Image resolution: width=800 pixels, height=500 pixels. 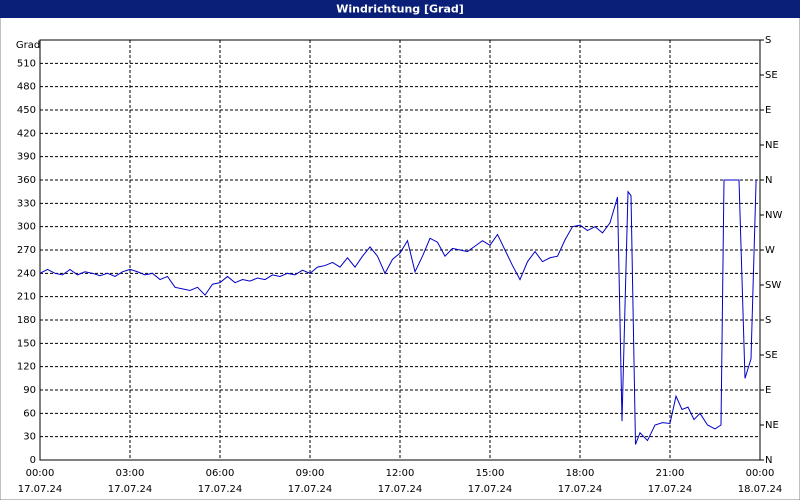 What do you see at coordinates (26, 320) in the screenshot?
I see `y-tick-label: 180` at bounding box center [26, 320].